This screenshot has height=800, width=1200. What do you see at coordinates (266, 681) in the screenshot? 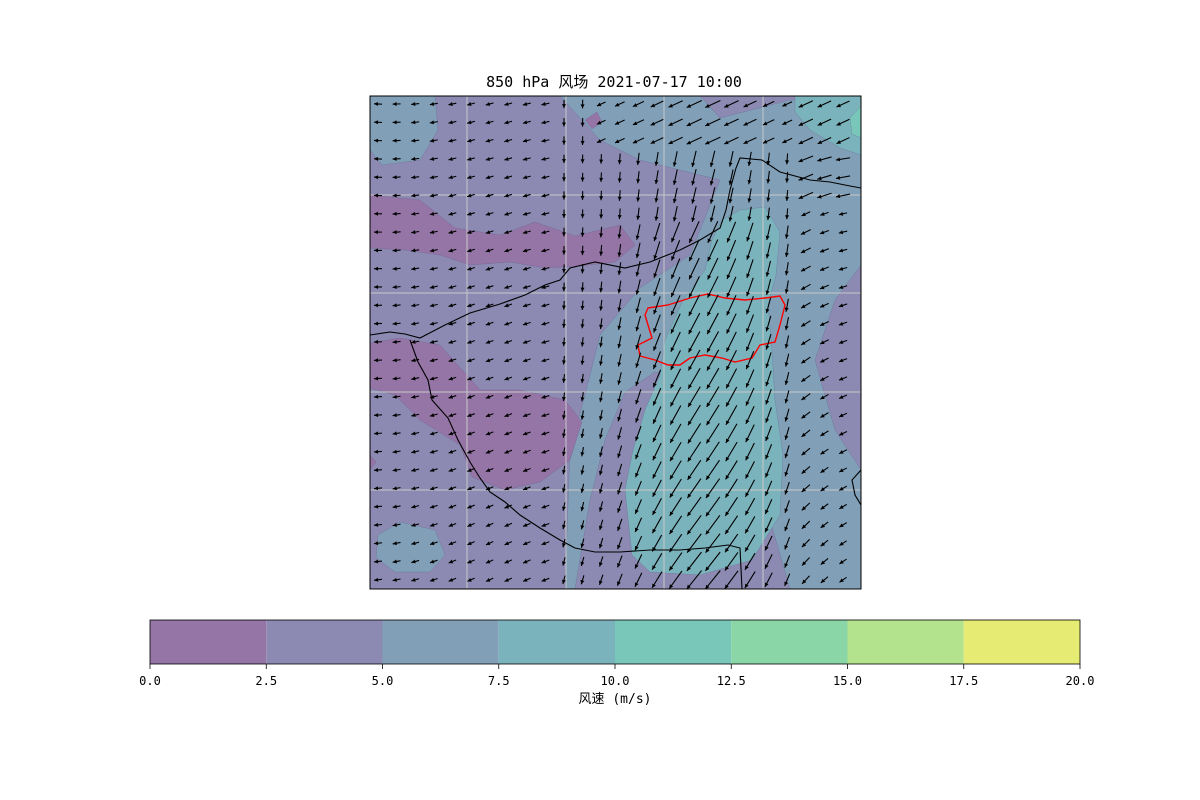
I see `colorbar-tick-label-1: 2.5` at bounding box center [266, 681].